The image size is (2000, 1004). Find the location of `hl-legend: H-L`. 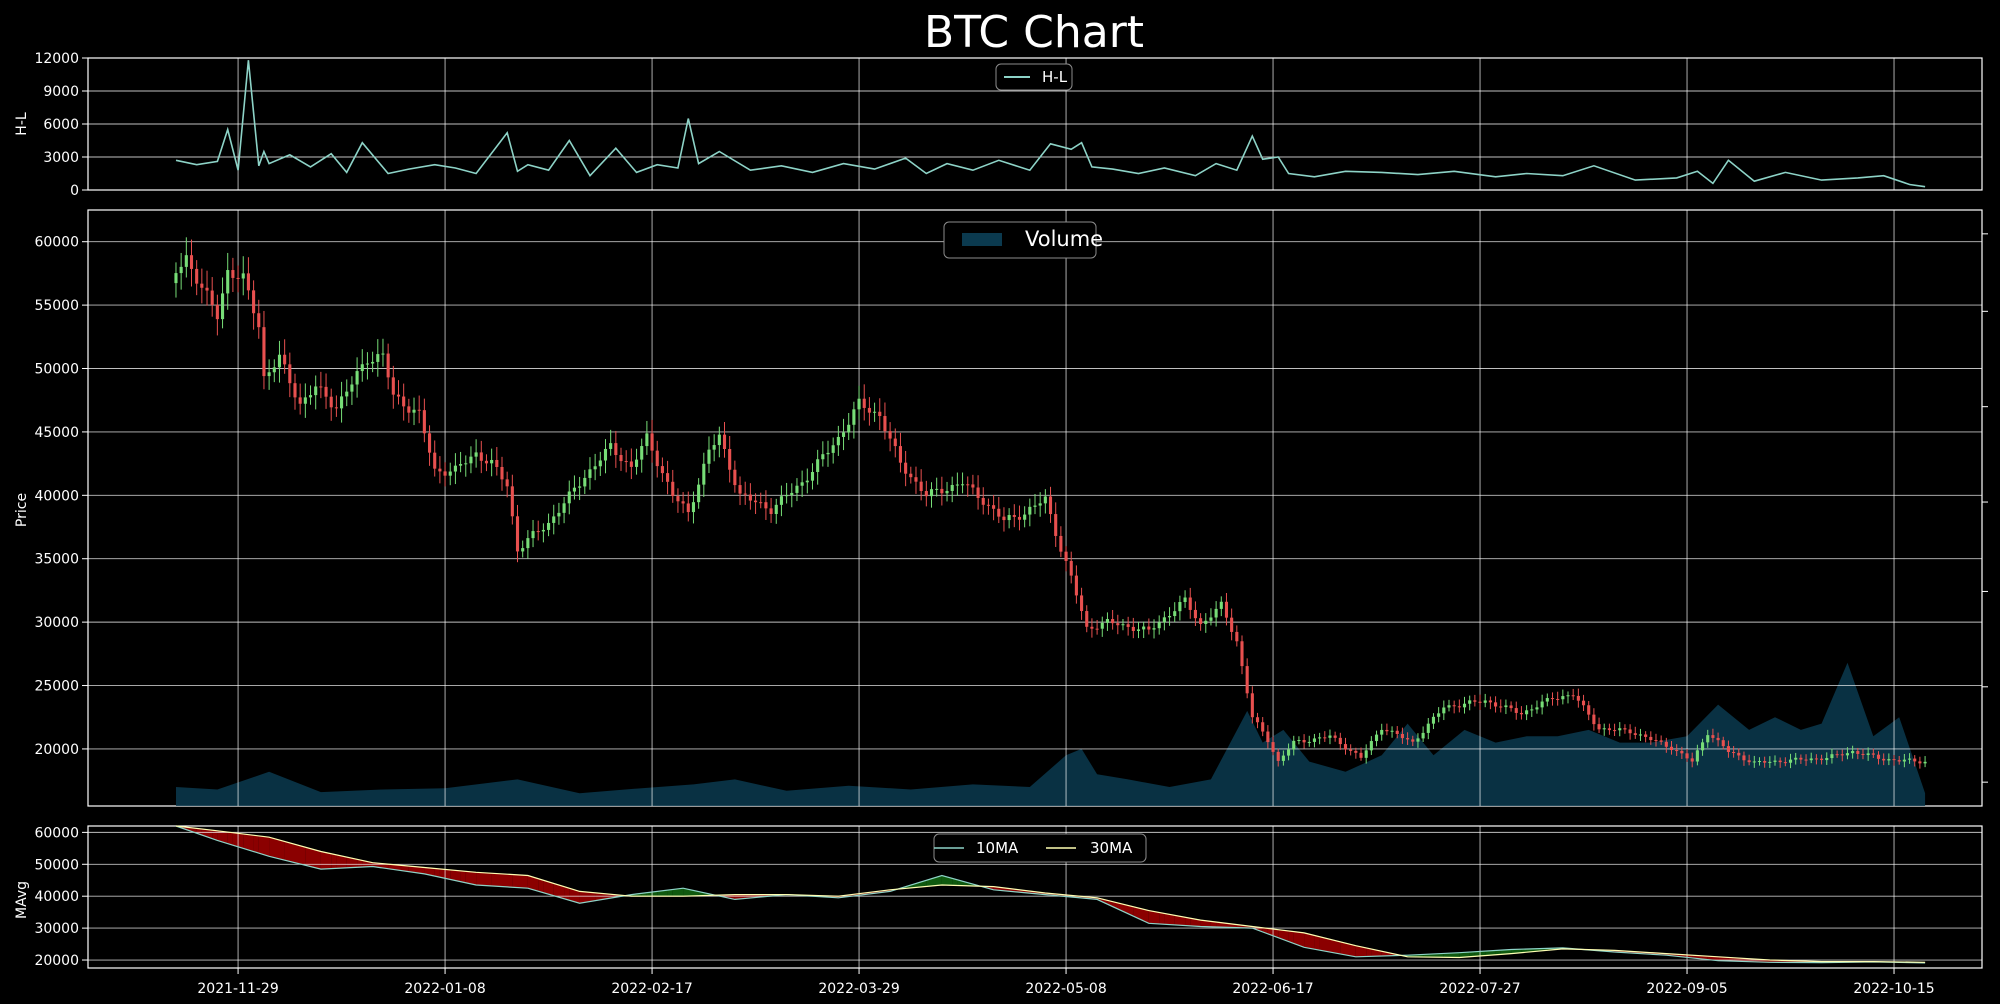

hl-legend: H-L is located at coordinates (1034, 77).